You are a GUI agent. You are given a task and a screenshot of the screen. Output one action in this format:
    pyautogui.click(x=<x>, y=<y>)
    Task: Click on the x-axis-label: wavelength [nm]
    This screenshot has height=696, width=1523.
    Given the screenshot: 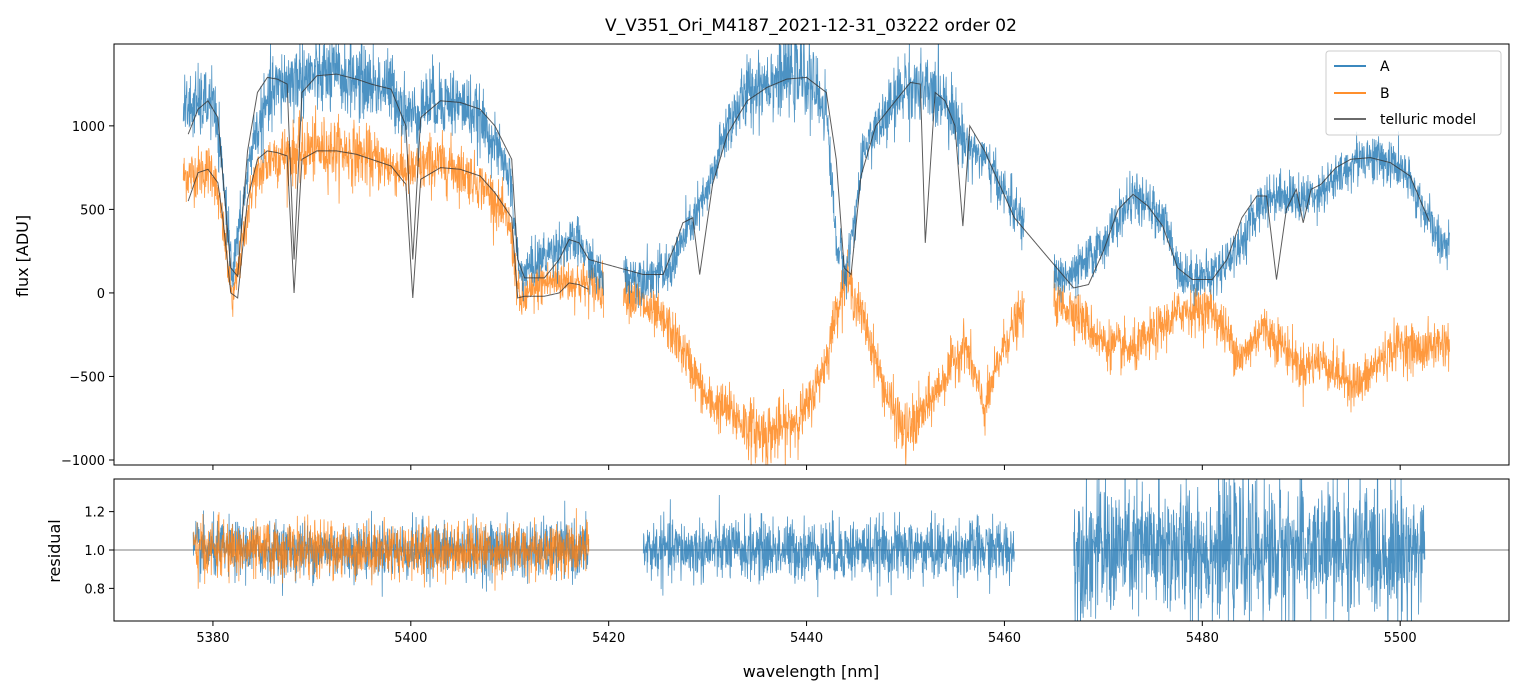 What is the action you would take?
    pyautogui.click(x=811, y=671)
    